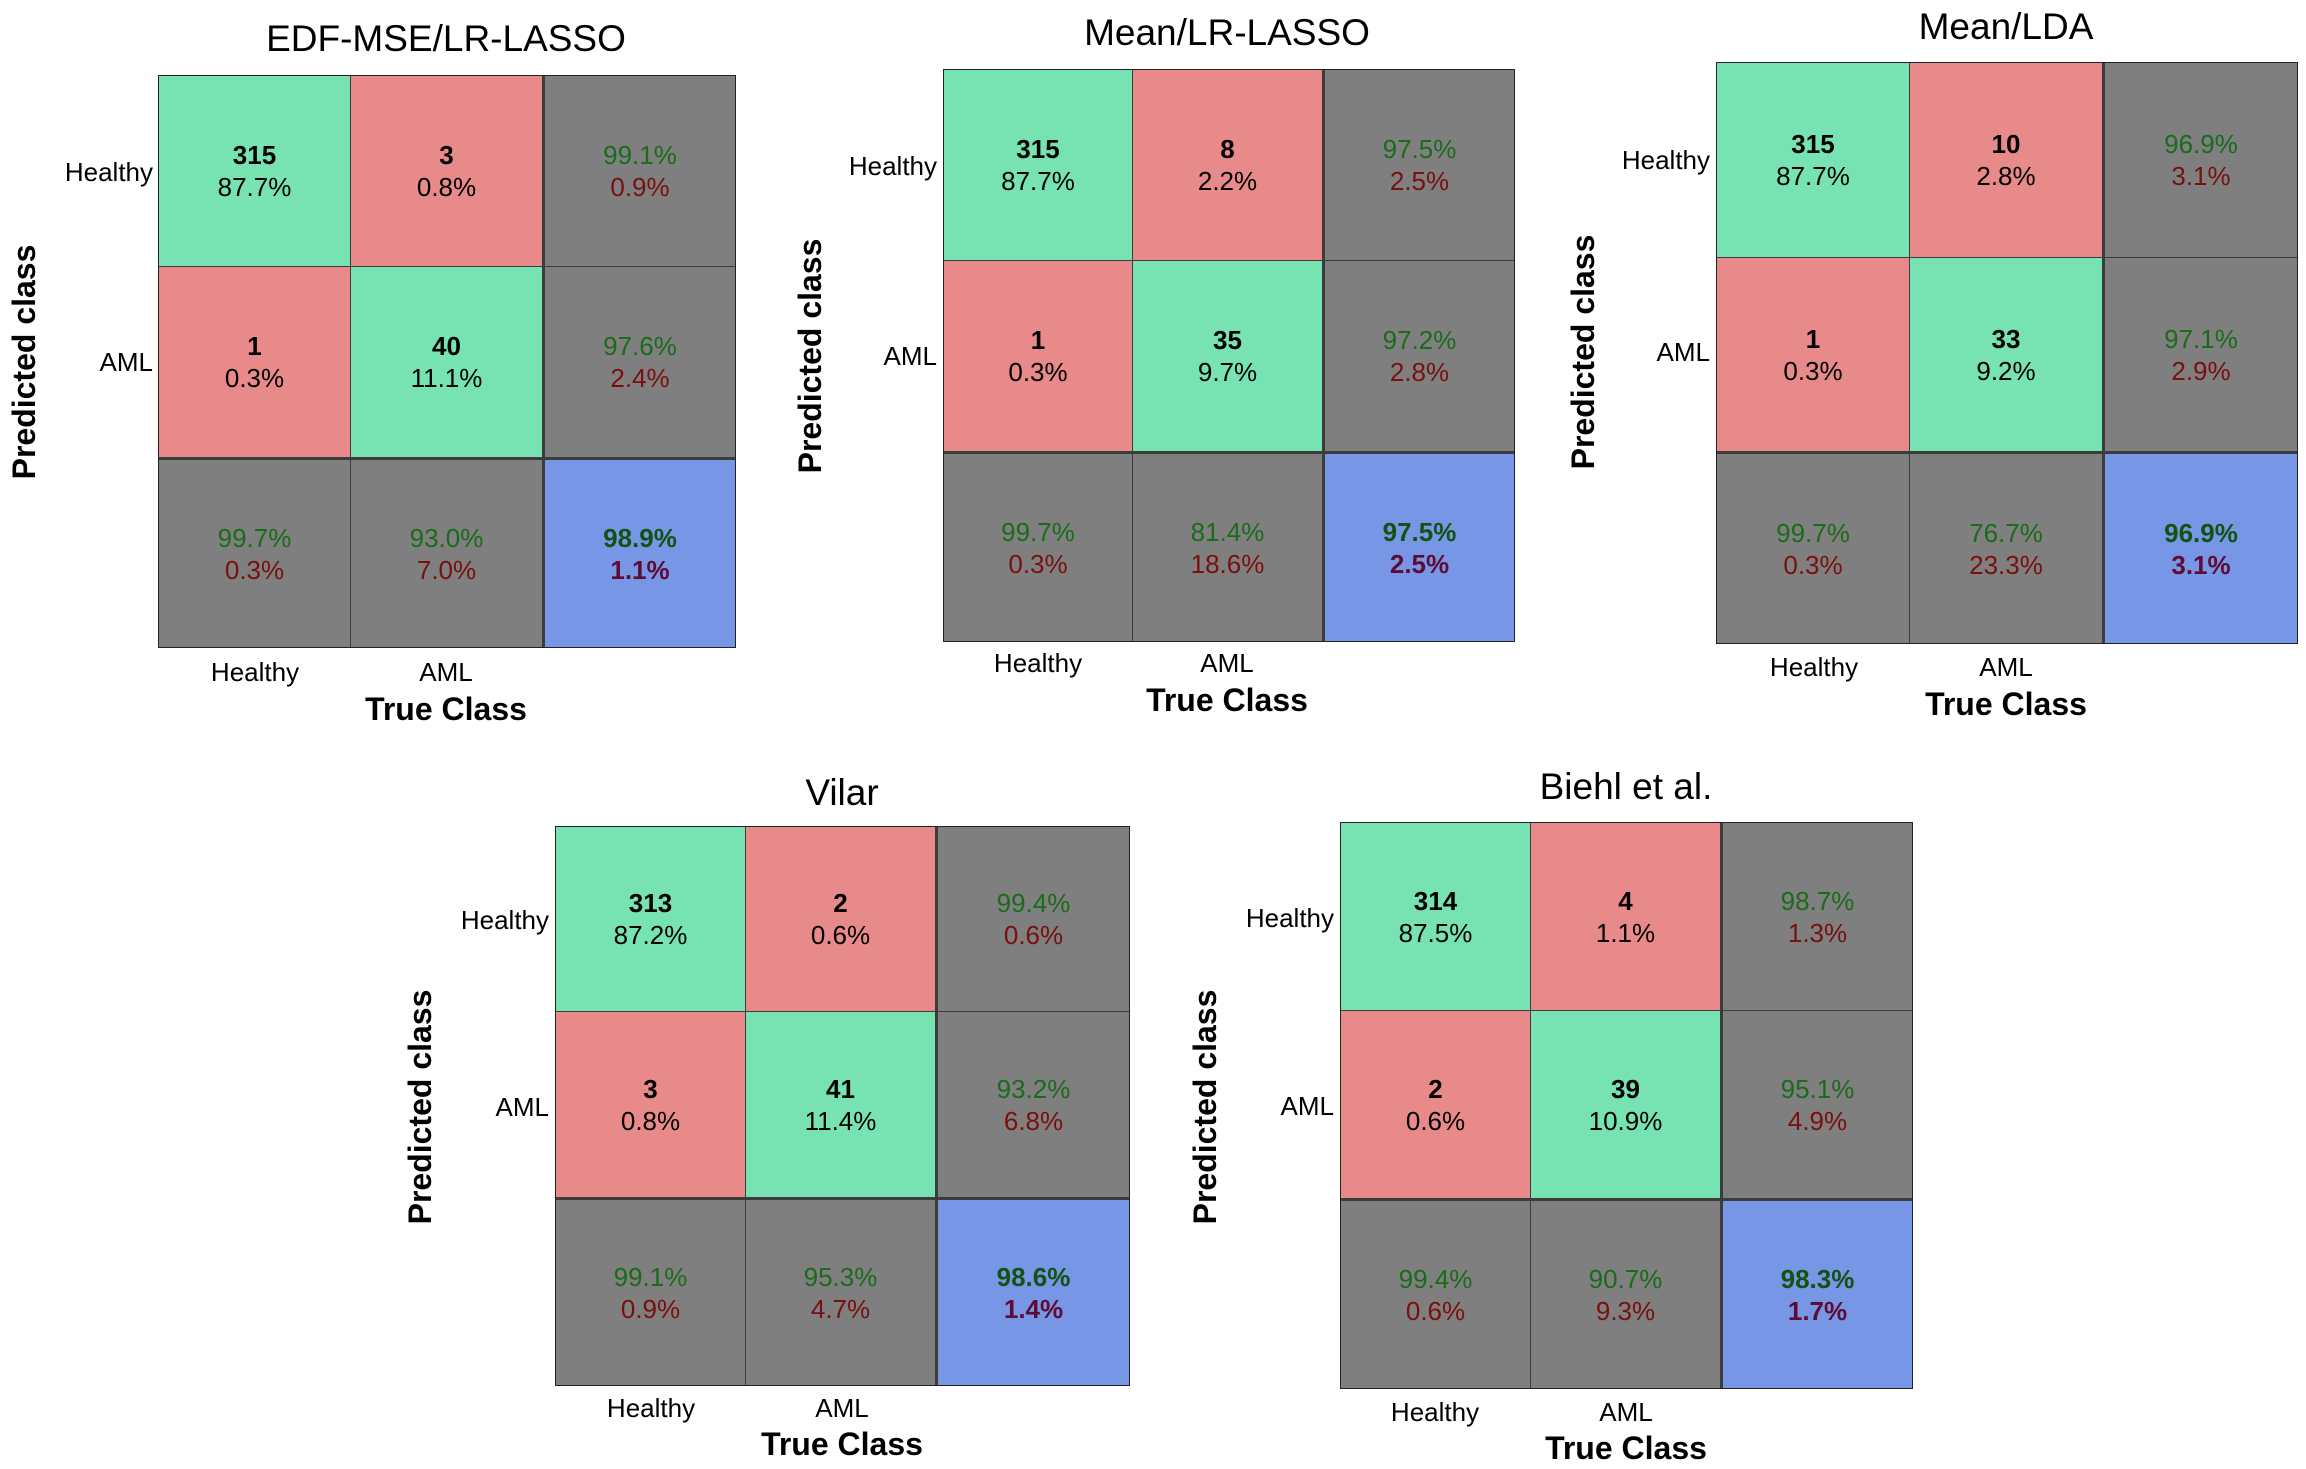 This screenshot has width=2306, height=1469. Describe the element at coordinates (1435, 1104) in the screenshot. I see `cell-fn-aml: 2 0.6%` at that location.